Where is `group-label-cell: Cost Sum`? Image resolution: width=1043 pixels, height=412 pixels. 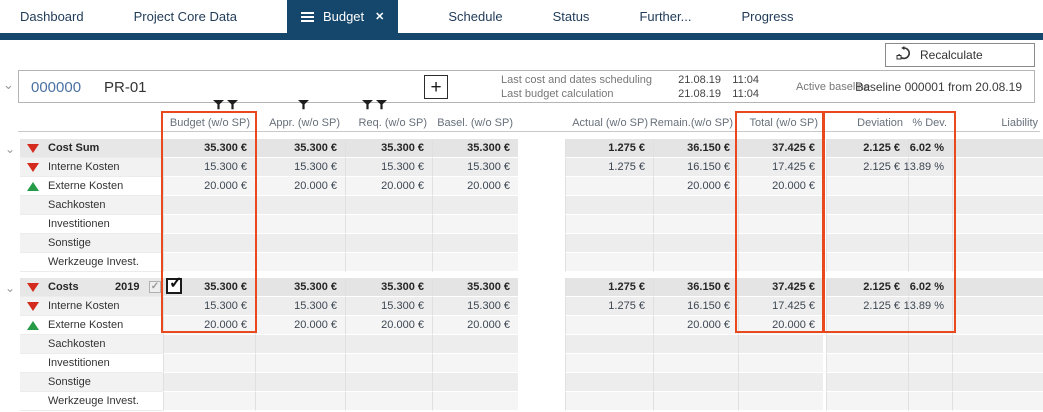 group-label-cell: Cost Sum is located at coordinates (91, 148).